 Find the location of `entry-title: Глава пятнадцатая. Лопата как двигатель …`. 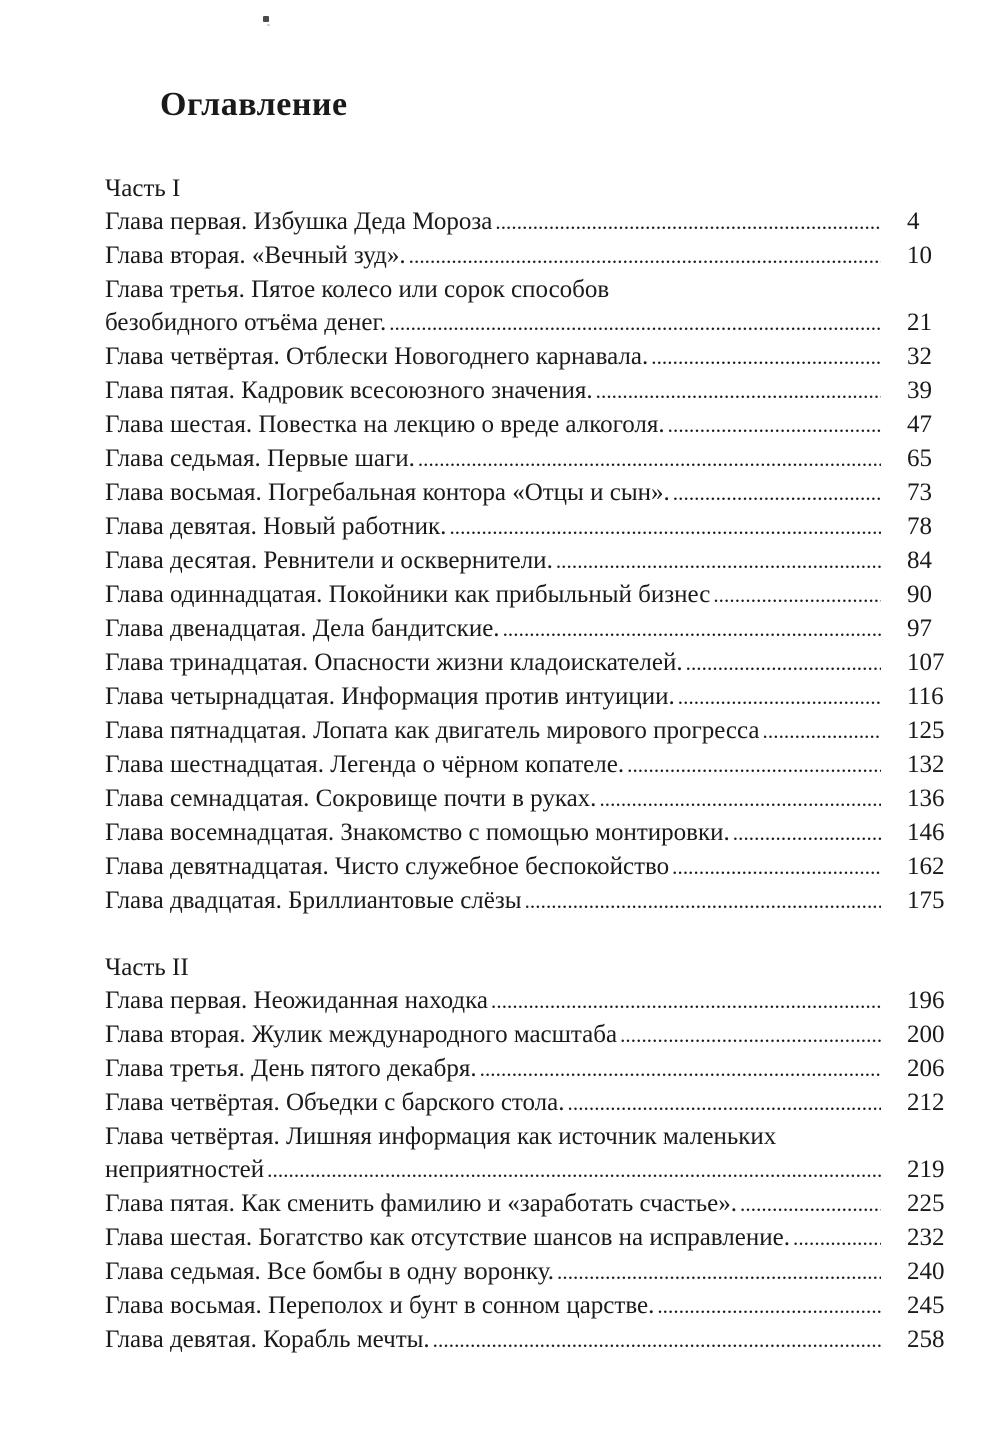

entry-title: Глава пятнадцатая. Лопата как двигатель … is located at coordinates (432, 730).